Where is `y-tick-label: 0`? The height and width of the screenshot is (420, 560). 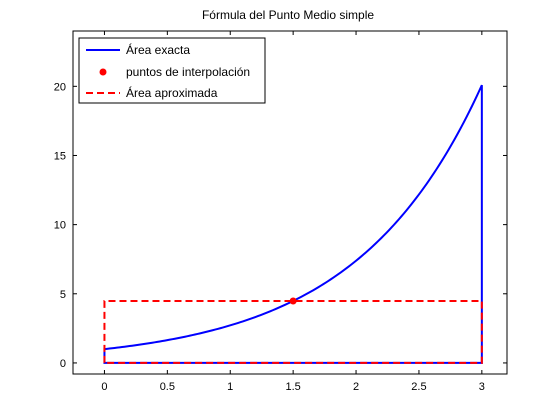 y-tick-label: 0 is located at coordinates (63, 364).